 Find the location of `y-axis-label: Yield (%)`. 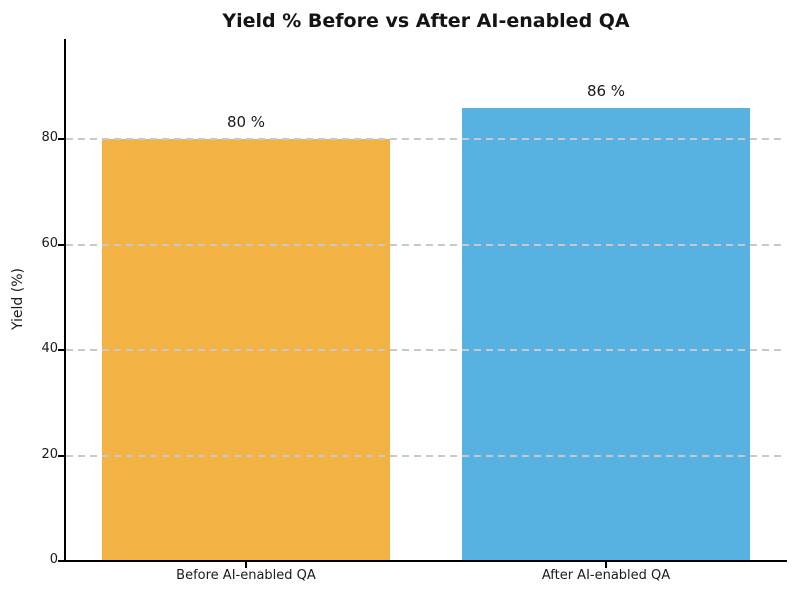

y-axis-label: Yield (%) is located at coordinates (18, 299).